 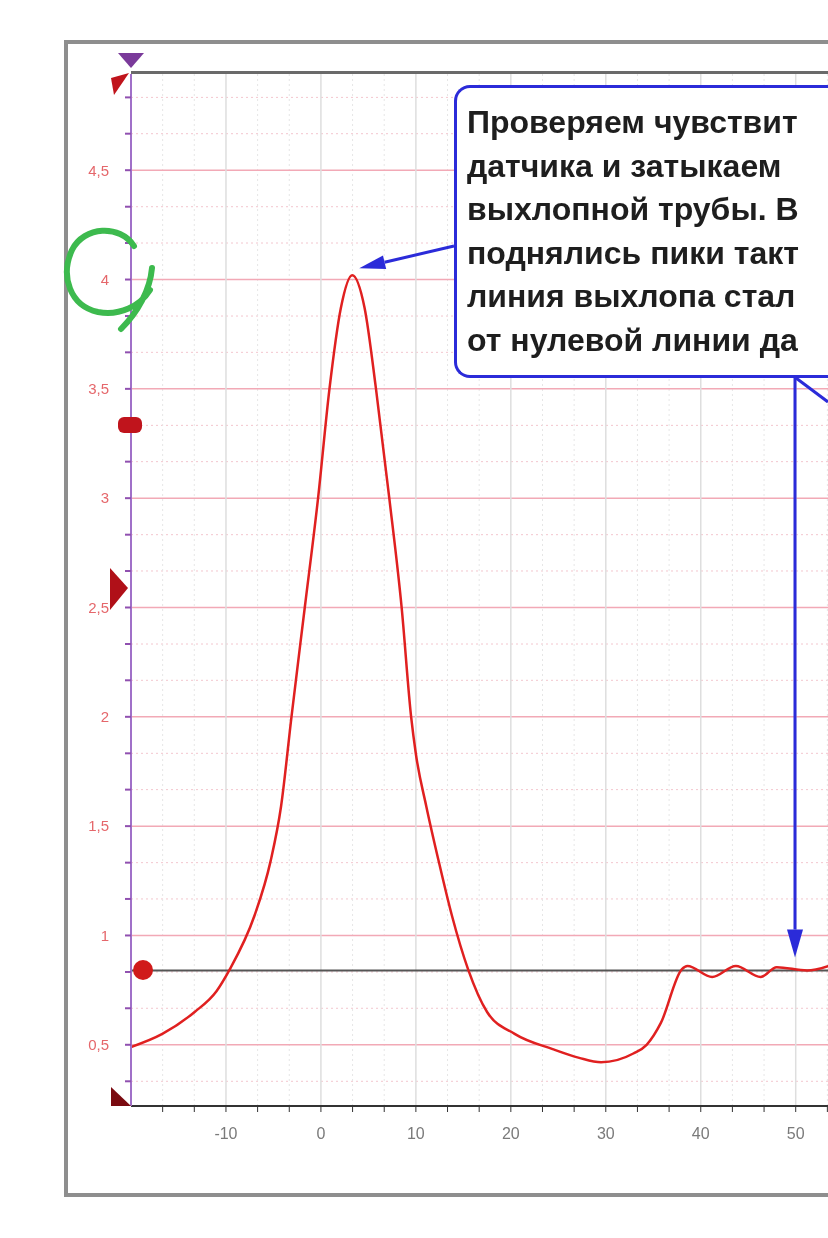 I want to click on y-tick-label: 2,5, so click(x=98, y=607).